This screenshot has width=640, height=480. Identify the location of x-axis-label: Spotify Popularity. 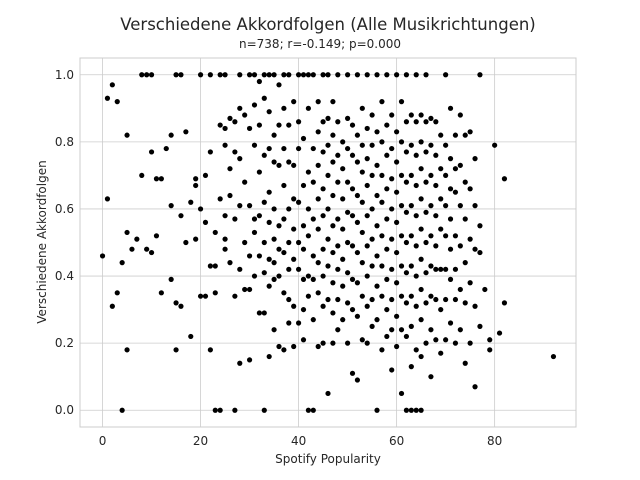
(328, 459).